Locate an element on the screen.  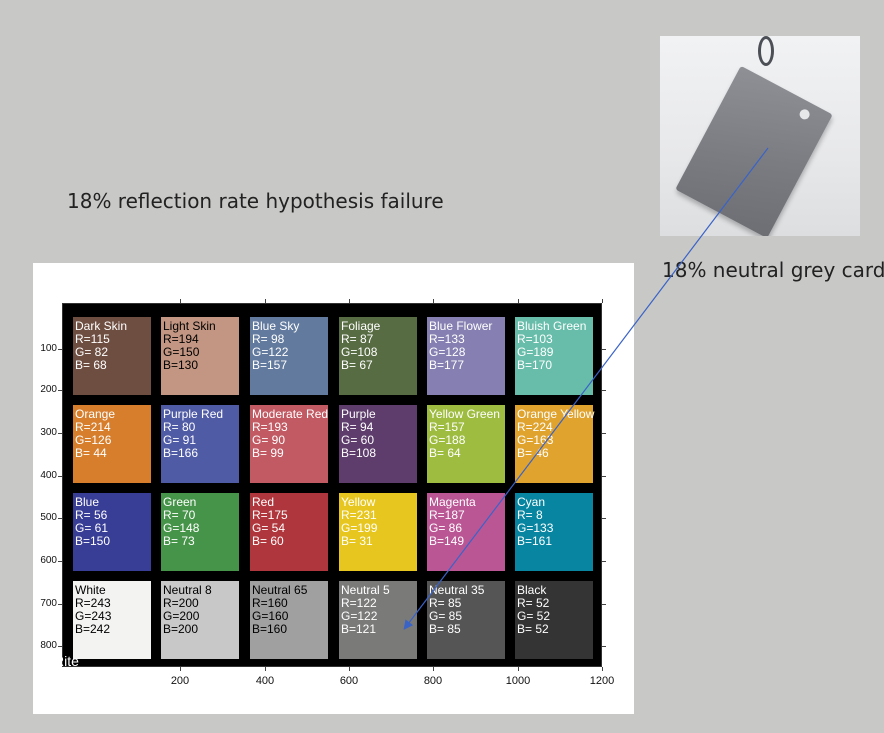
color-patch: Yellow R=231 G=199 B= 31 is located at coordinates (378, 532).